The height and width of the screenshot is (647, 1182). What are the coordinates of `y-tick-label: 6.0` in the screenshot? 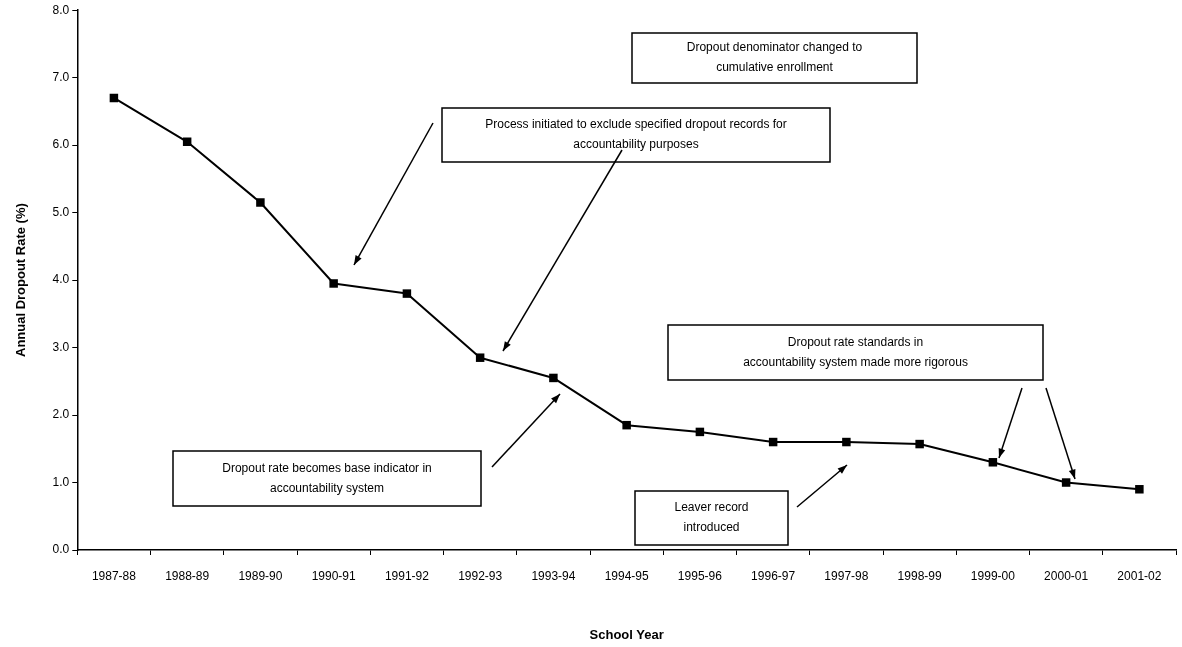 It's located at (61, 144).